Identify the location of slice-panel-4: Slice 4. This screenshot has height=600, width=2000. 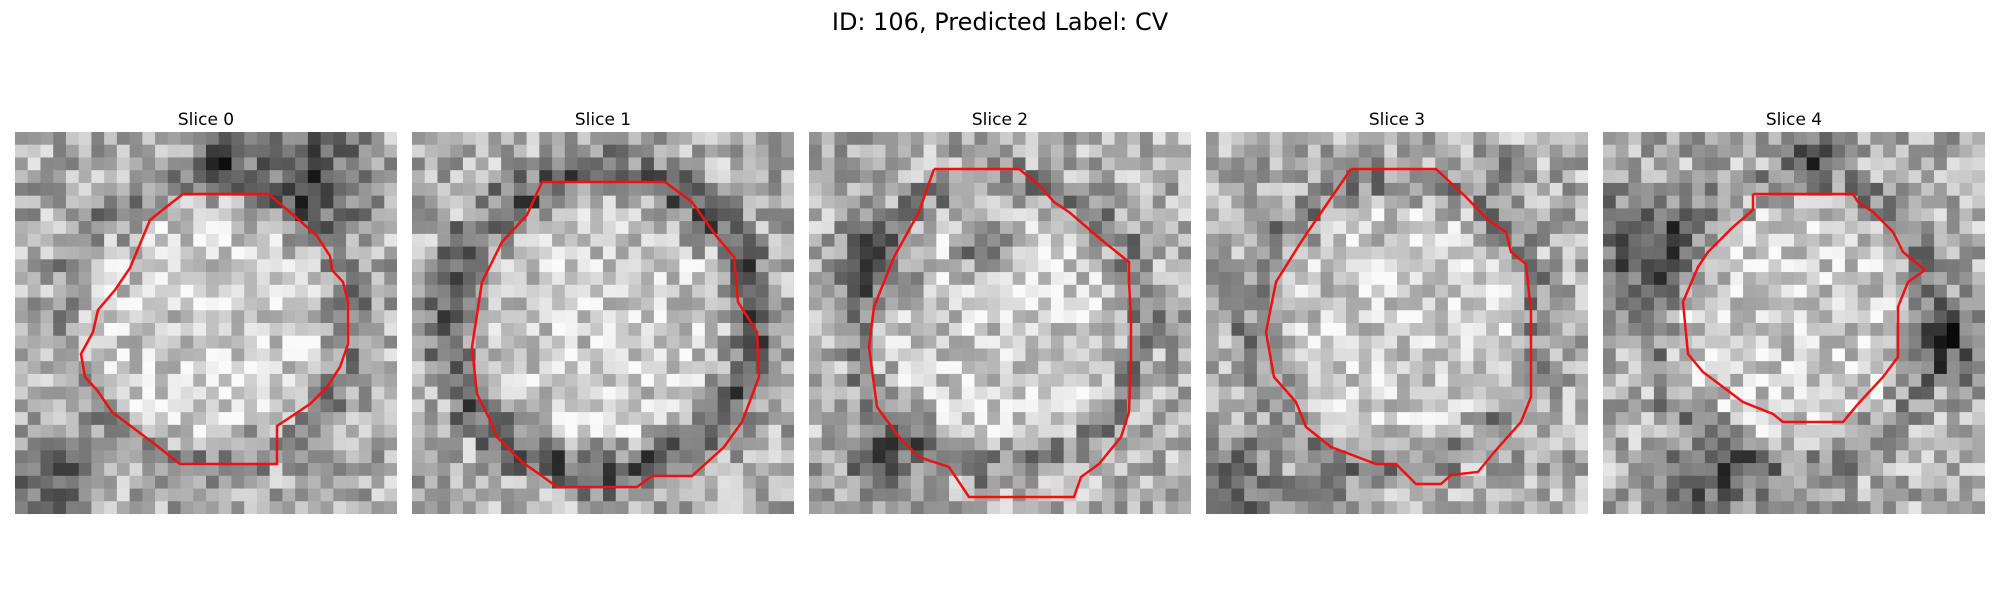
(1794, 311).